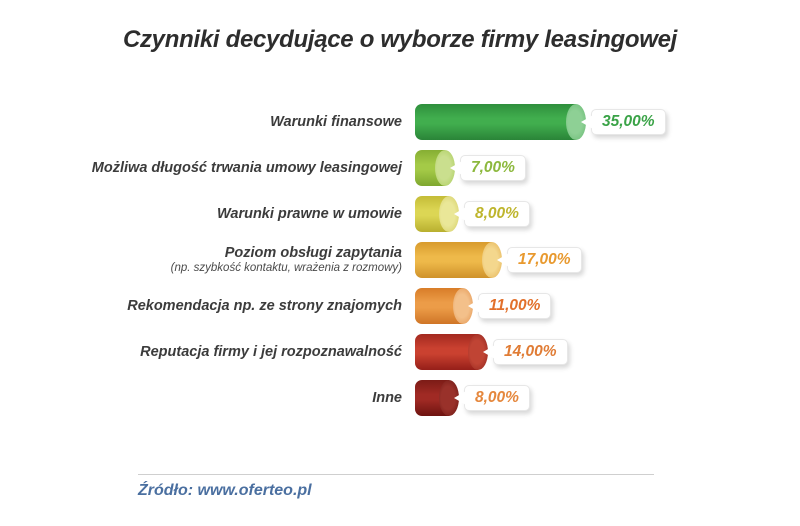  What do you see at coordinates (628, 121) in the screenshot?
I see `value-label: 35,00%` at bounding box center [628, 121].